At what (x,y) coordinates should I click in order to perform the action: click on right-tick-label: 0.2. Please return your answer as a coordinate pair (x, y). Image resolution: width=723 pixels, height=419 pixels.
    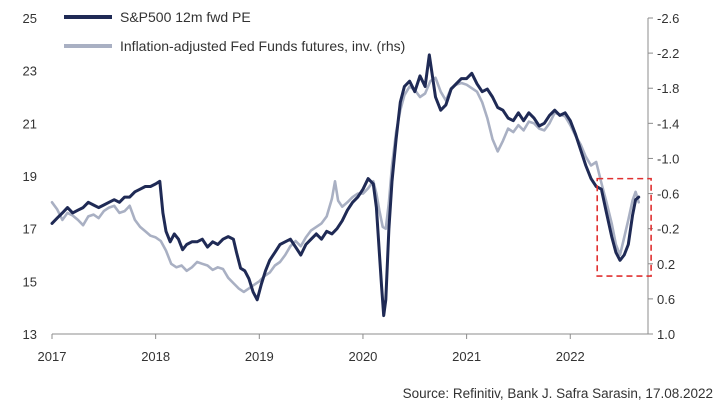
    Looking at the image, I should click on (666, 264).